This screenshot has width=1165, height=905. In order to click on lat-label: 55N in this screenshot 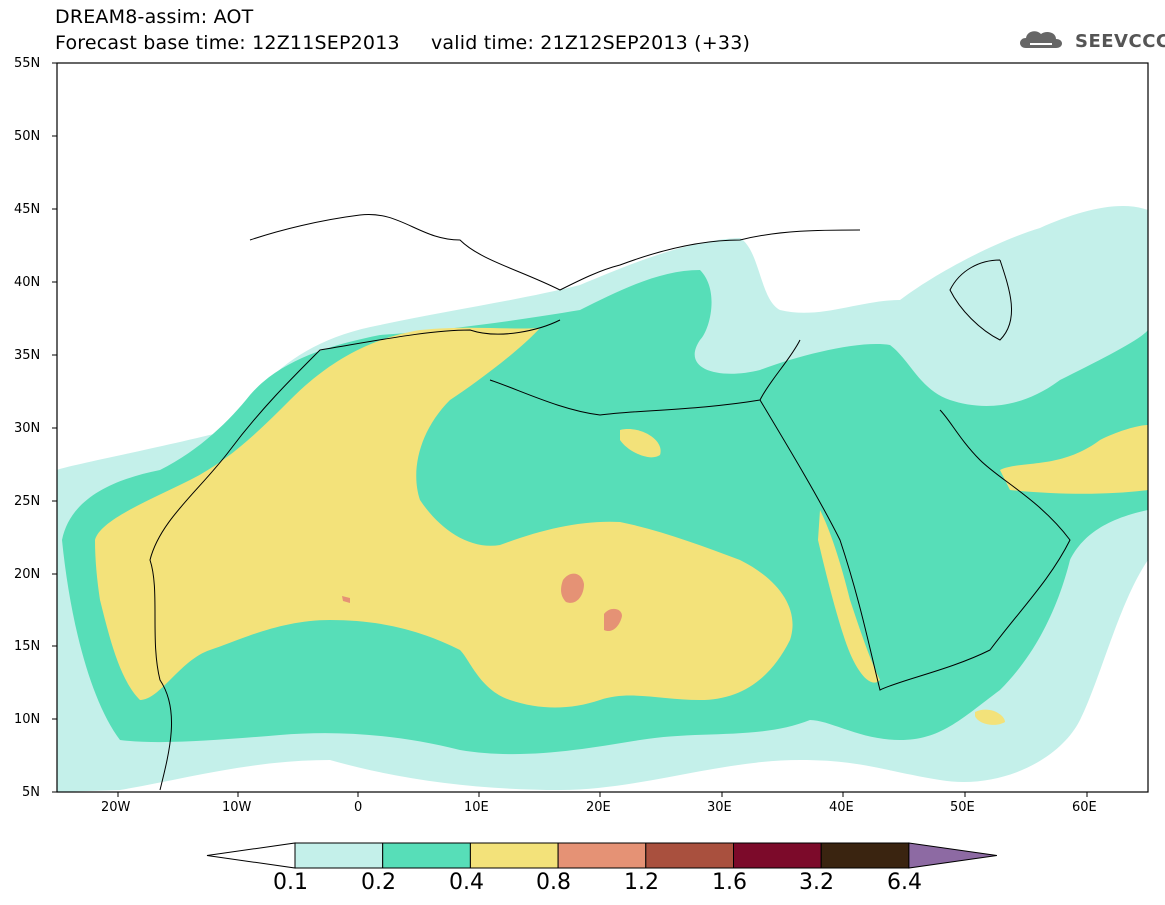, I will do `click(27, 63)`.